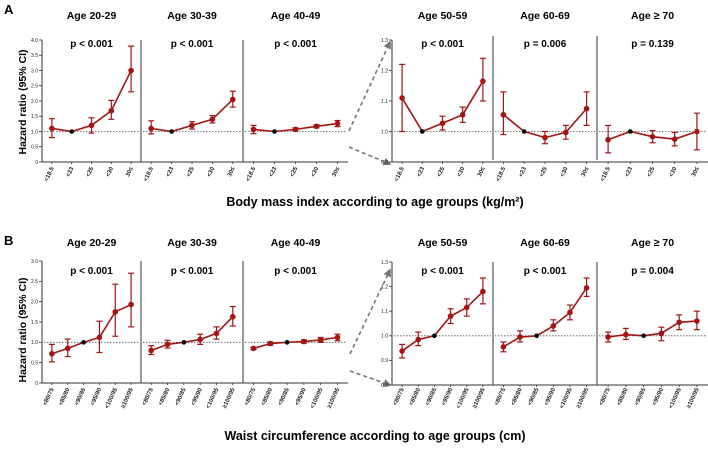  Describe the element at coordinates (34, 102) in the screenshot. I see `y-tick-label: 2.0` at that location.